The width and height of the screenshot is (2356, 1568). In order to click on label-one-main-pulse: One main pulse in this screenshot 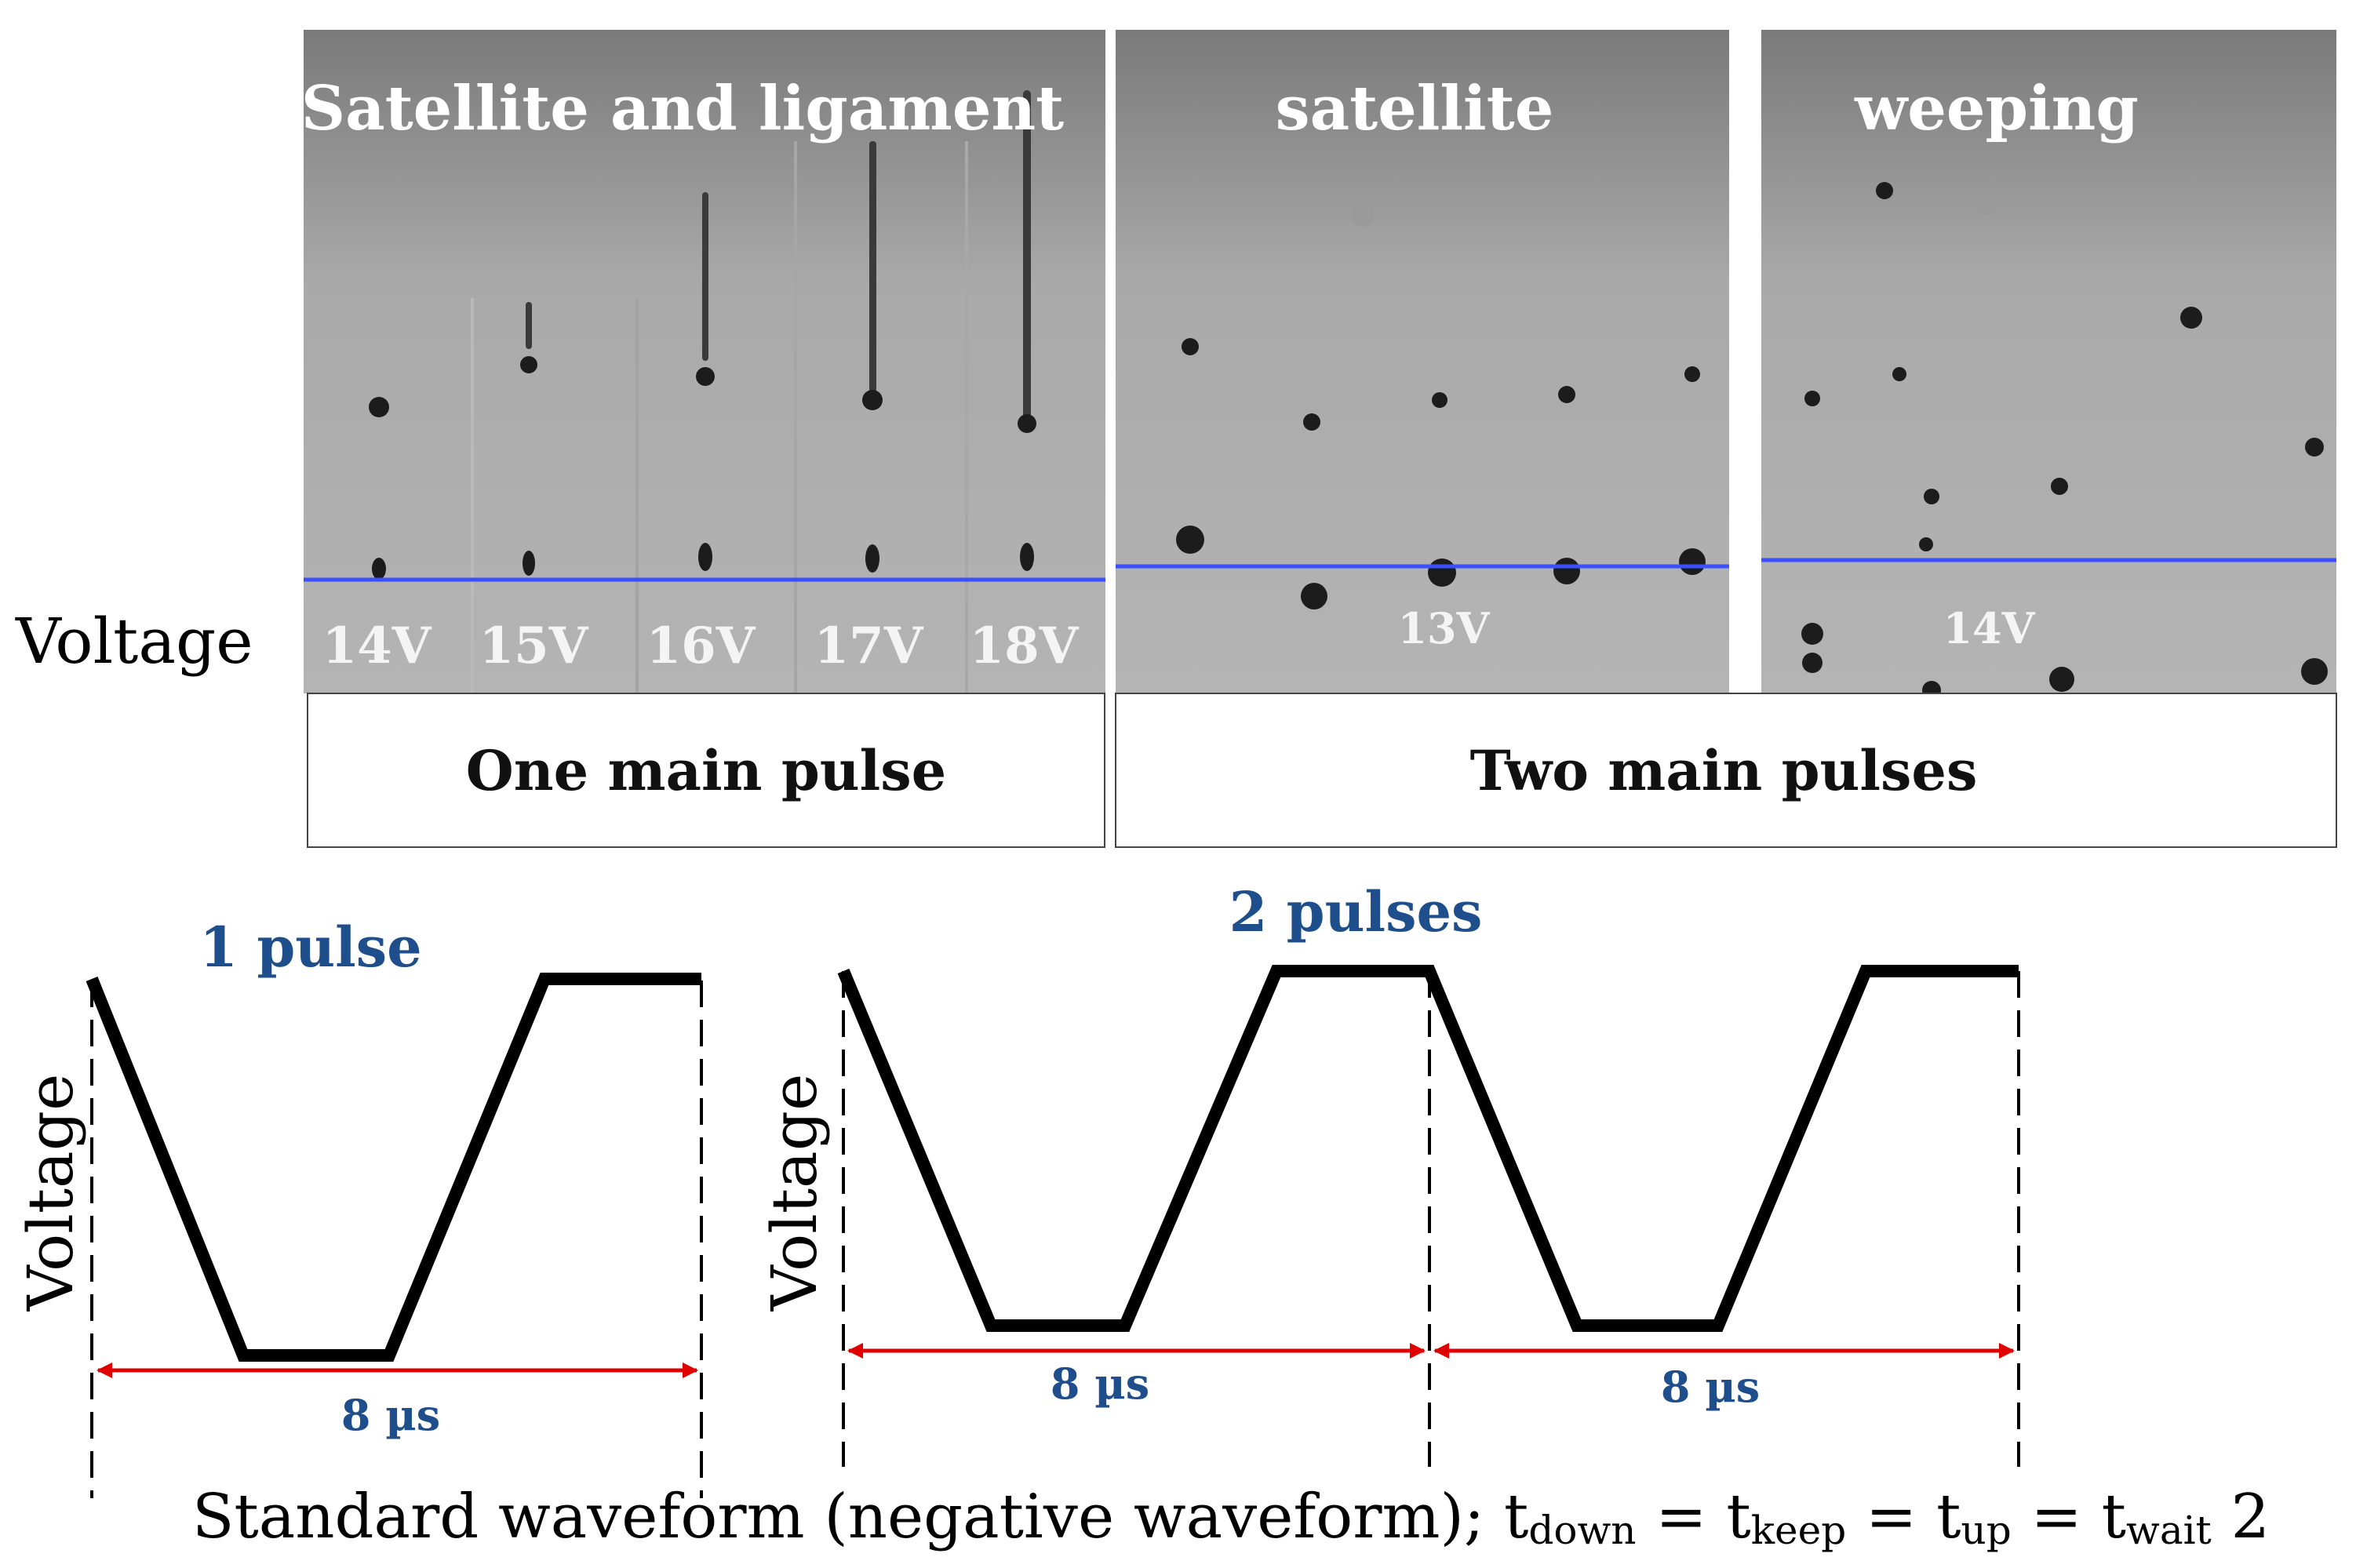, I will do `click(706, 770)`.